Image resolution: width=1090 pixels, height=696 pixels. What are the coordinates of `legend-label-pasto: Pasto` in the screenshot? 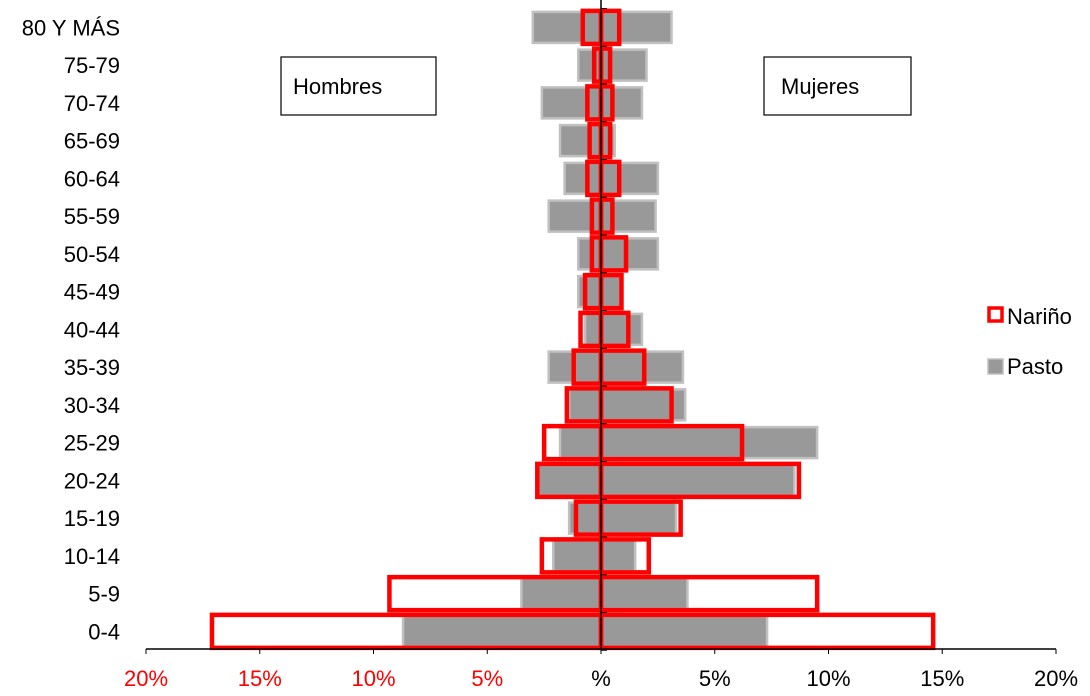 It's located at (1035, 366).